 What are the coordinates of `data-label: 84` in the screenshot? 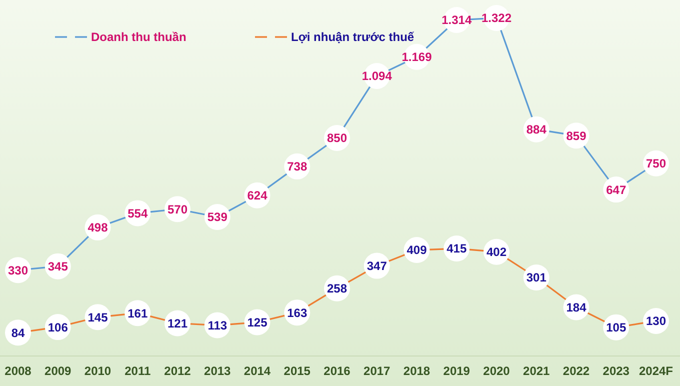 It's located at (18, 333).